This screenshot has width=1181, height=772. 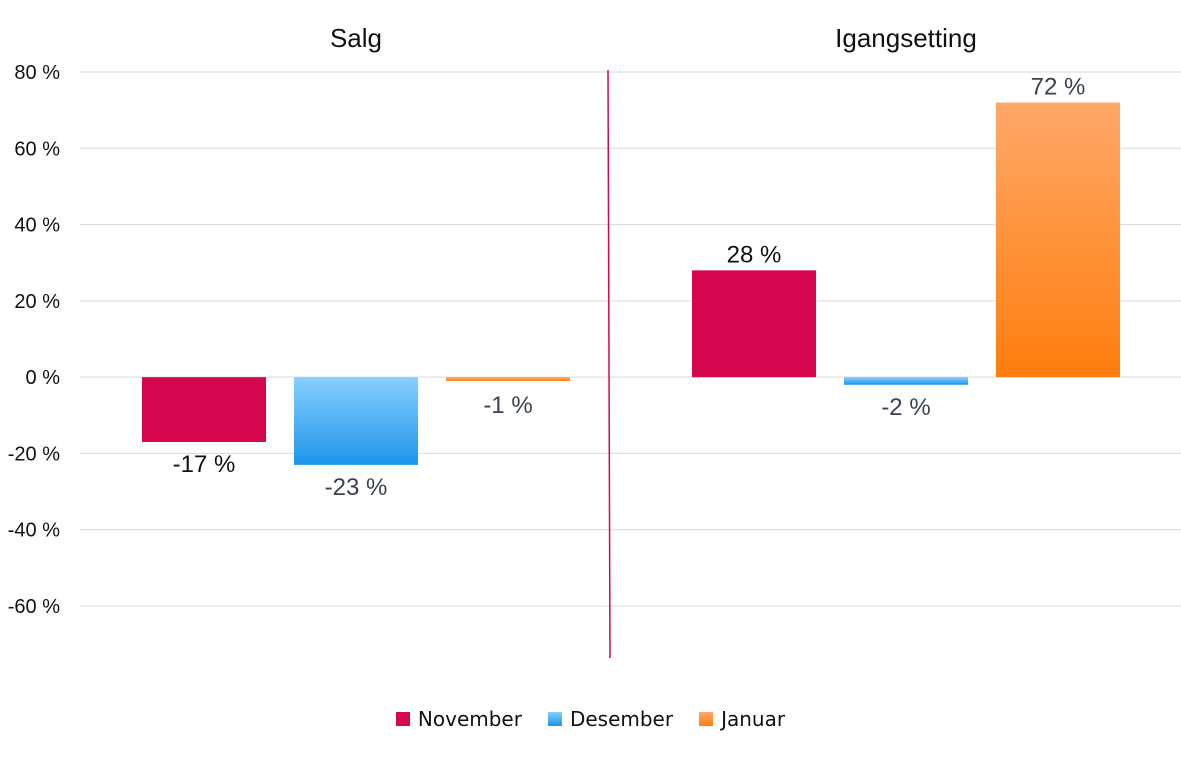 What do you see at coordinates (204, 464) in the screenshot?
I see `data-label: -17 %` at bounding box center [204, 464].